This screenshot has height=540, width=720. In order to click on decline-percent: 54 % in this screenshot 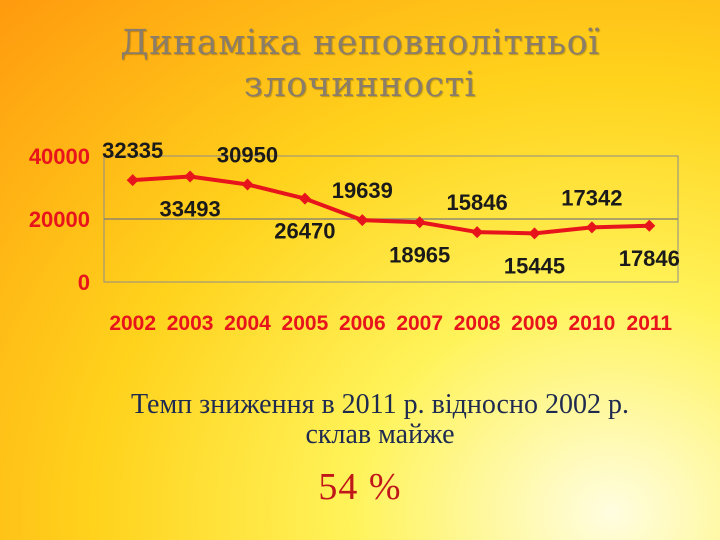, I will do `click(360, 487)`.